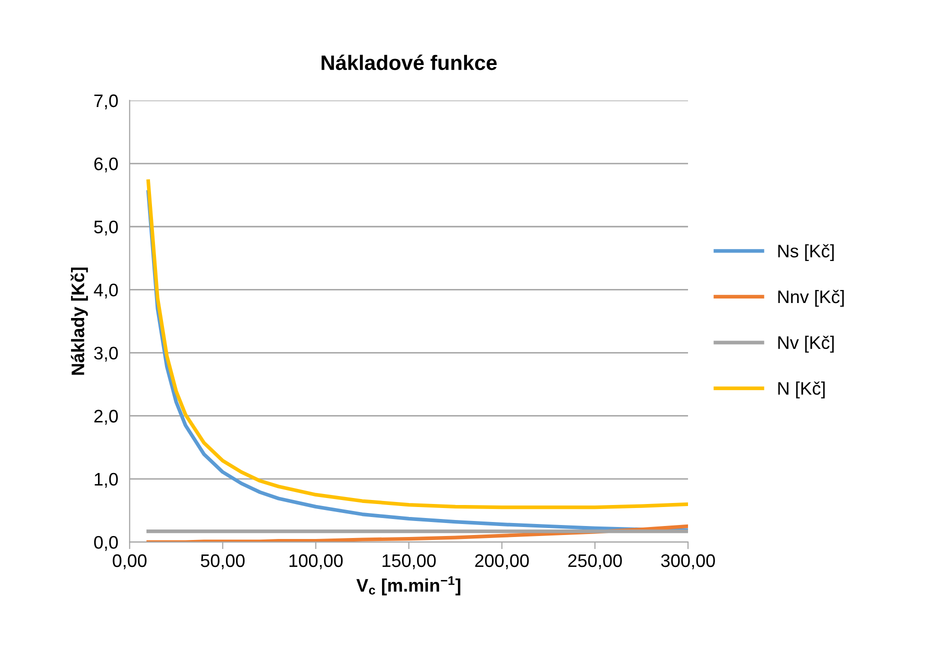 This screenshot has height=661, width=926. What do you see at coordinates (106, 291) in the screenshot?
I see `y-tick-label: 4,0` at bounding box center [106, 291].